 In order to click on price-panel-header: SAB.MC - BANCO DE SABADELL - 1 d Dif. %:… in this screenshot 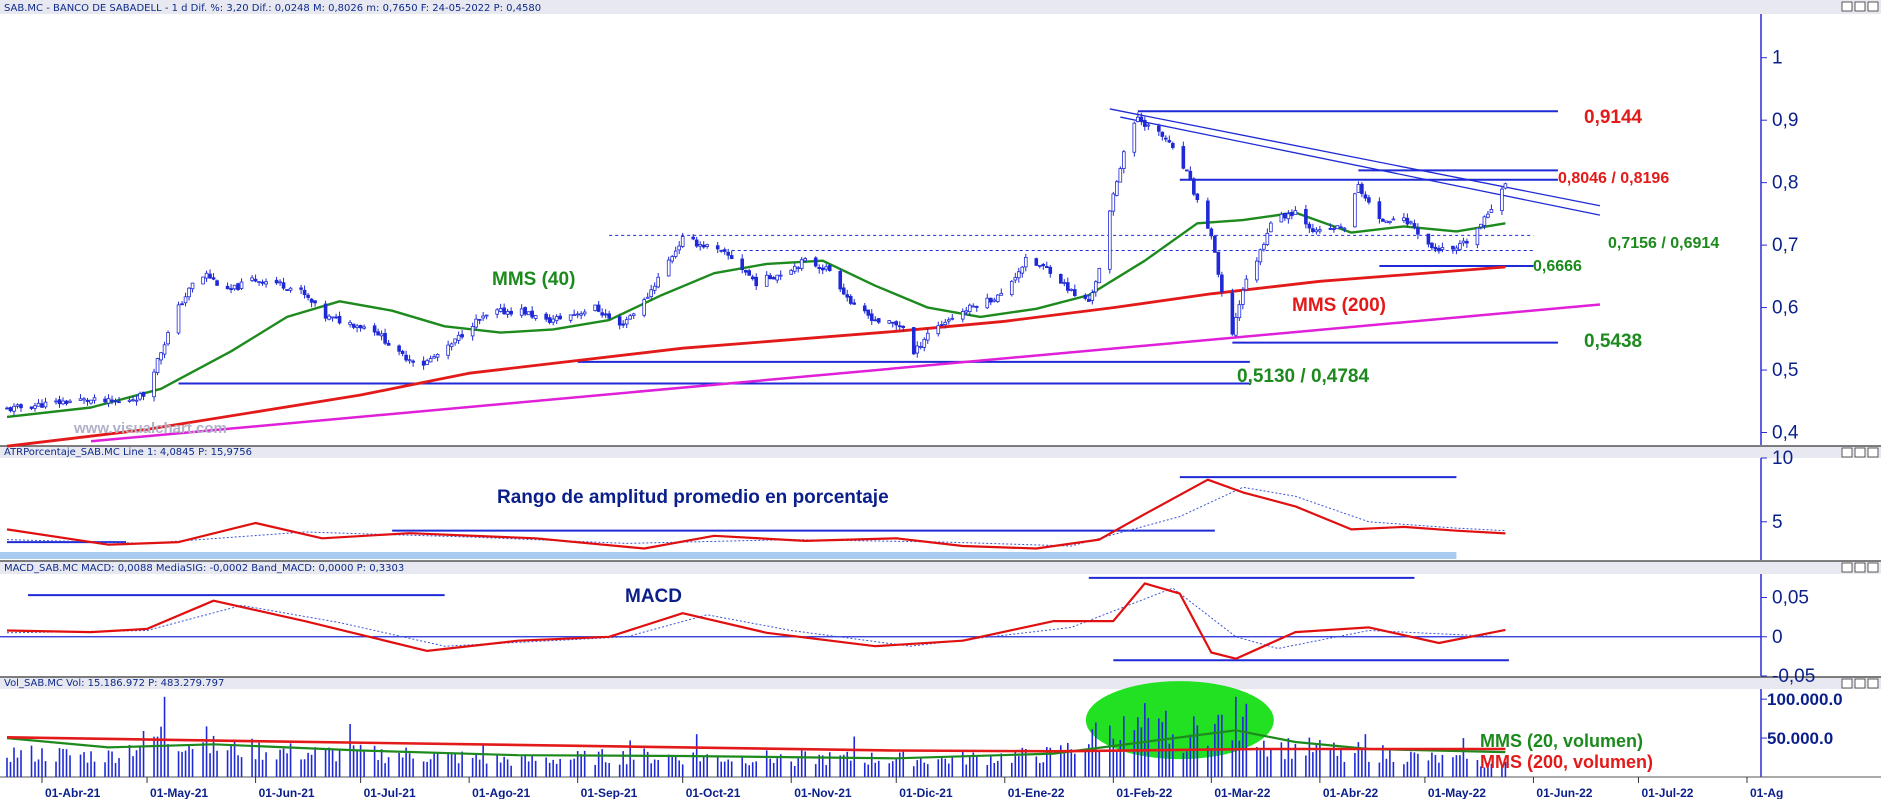, I will do `click(272, 8)`.